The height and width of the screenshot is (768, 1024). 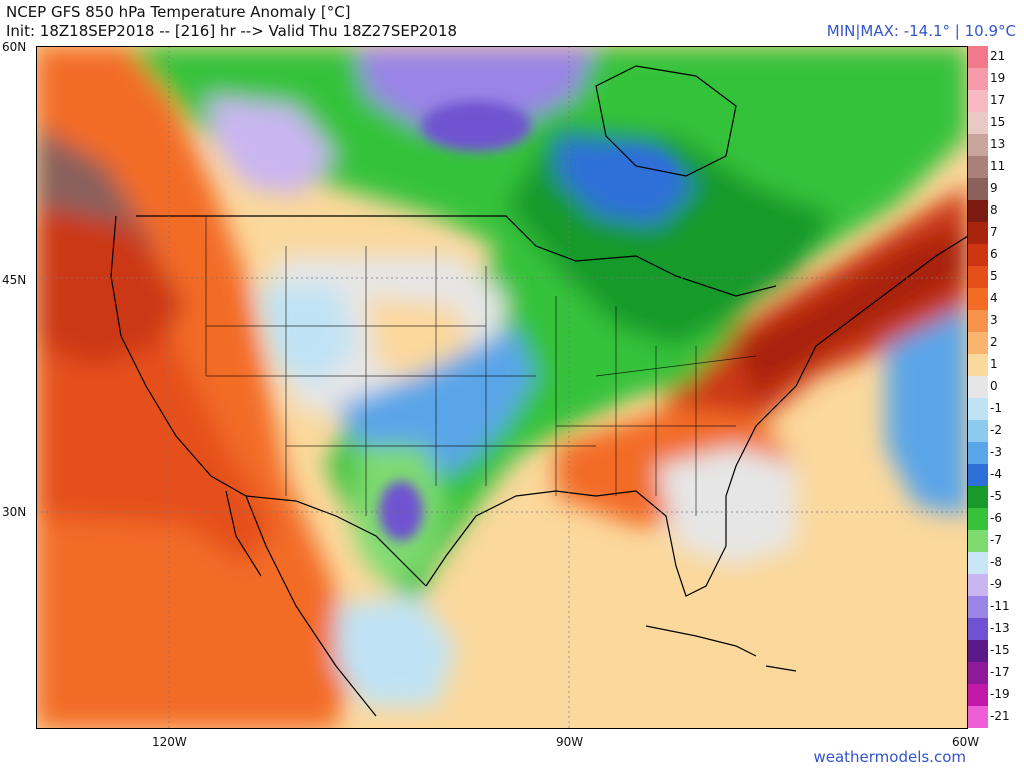 I want to click on scale-tick-label: 17, so click(x=998, y=100).